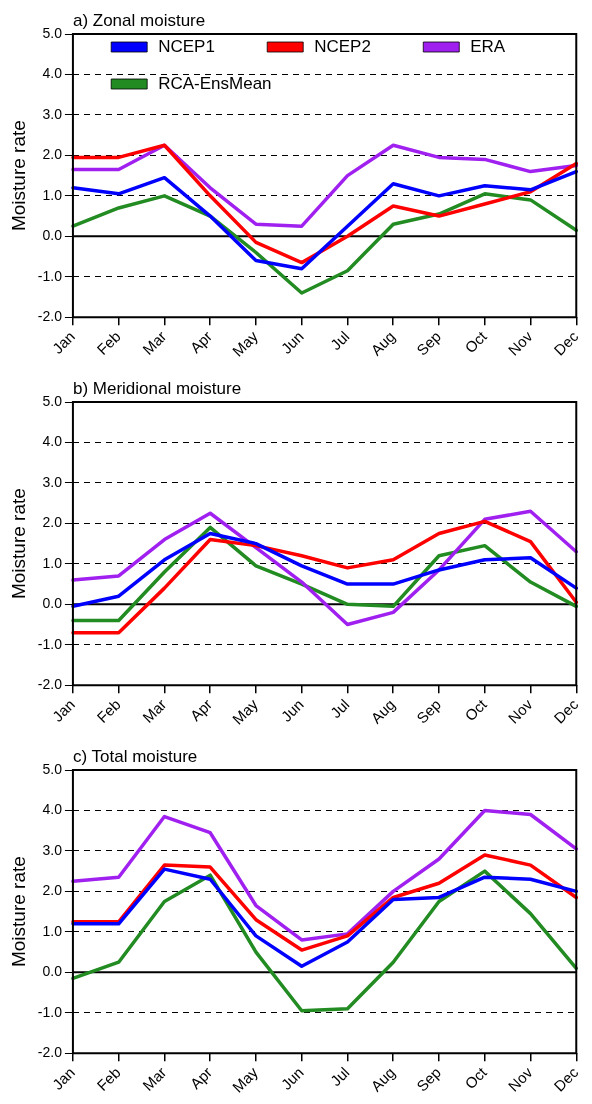 The height and width of the screenshot is (1104, 592). I want to click on chart-title: a) Zonal moisture, so click(139, 20).